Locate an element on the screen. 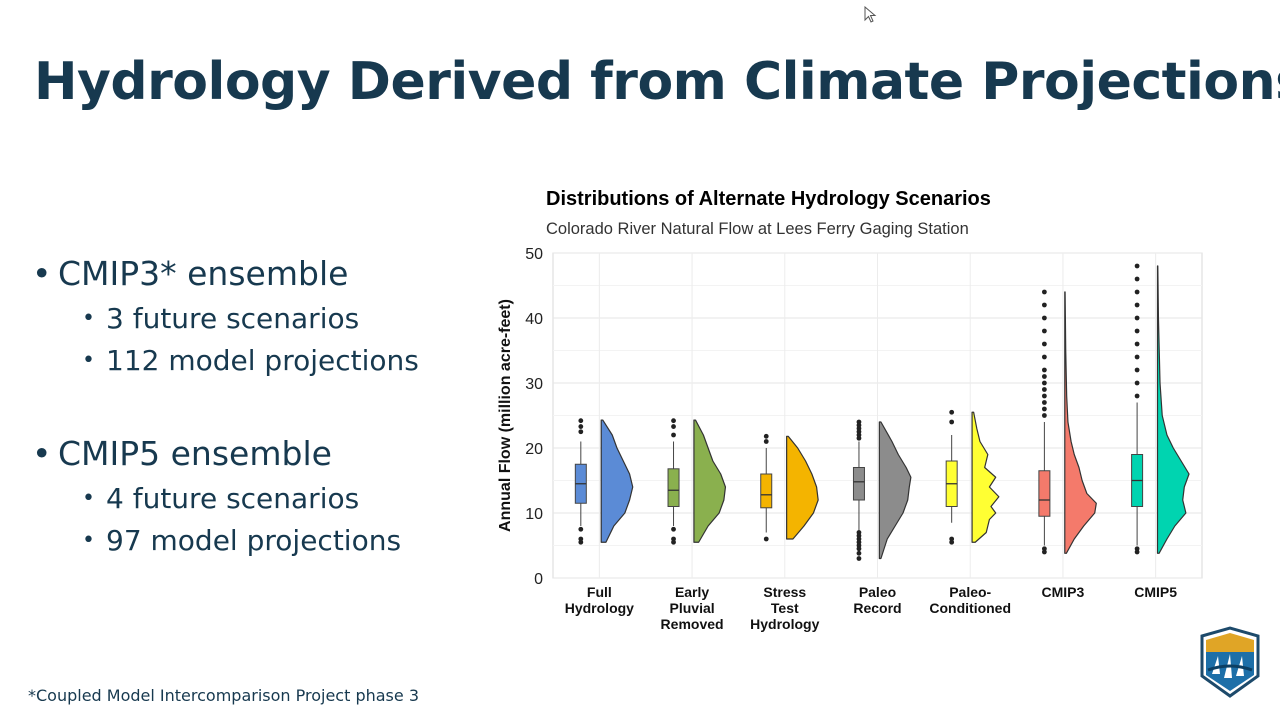  x-tick-label: Conditioned is located at coordinates (970, 608).